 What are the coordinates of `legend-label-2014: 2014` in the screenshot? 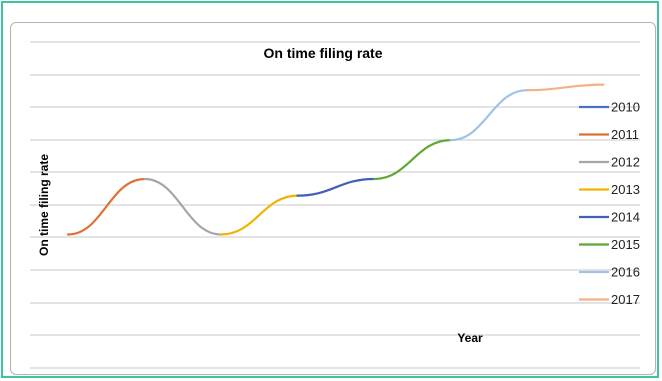 It's located at (625, 217).